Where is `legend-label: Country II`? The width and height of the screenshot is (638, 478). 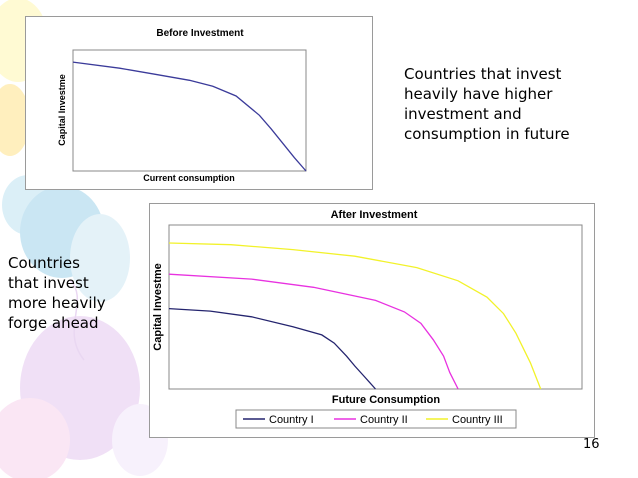
legend-label: Country II is located at coordinates (384, 420).